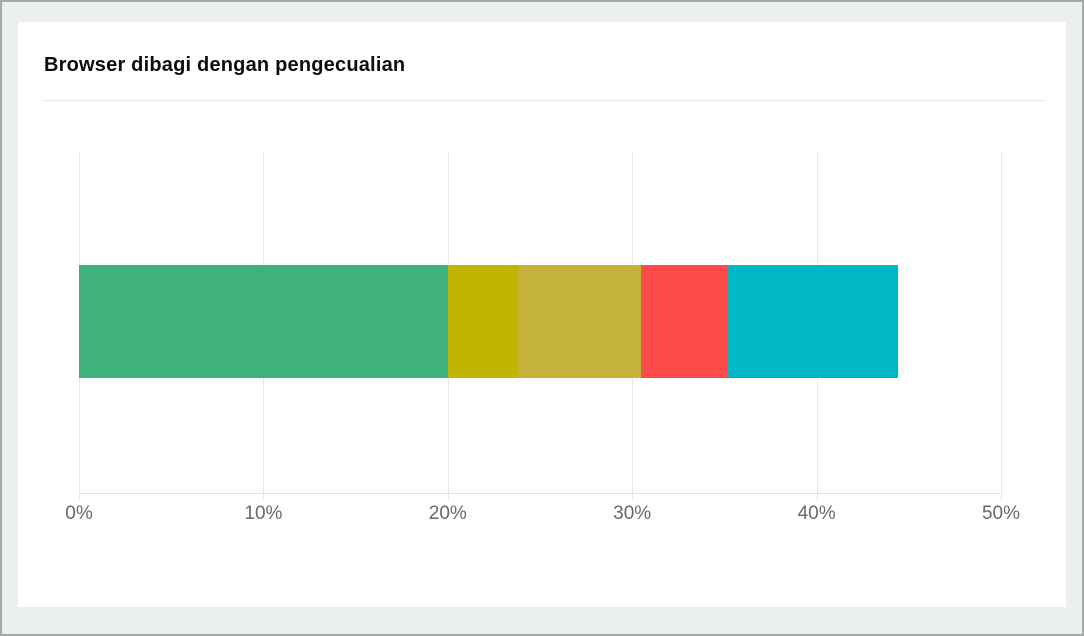 The width and height of the screenshot is (1084, 636). Describe the element at coordinates (1001, 326) in the screenshot. I see `gridline-50%` at that location.